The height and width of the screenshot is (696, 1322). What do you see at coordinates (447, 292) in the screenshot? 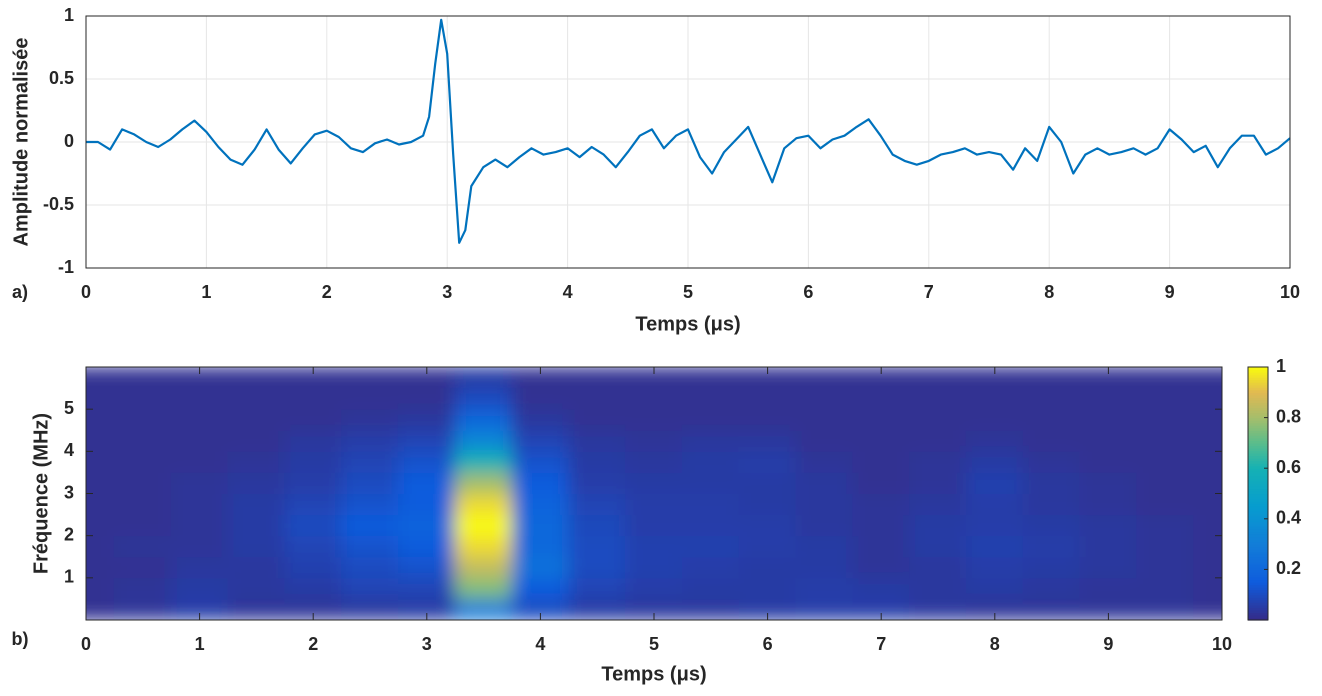
I see `x-tick-label: 3` at bounding box center [447, 292].